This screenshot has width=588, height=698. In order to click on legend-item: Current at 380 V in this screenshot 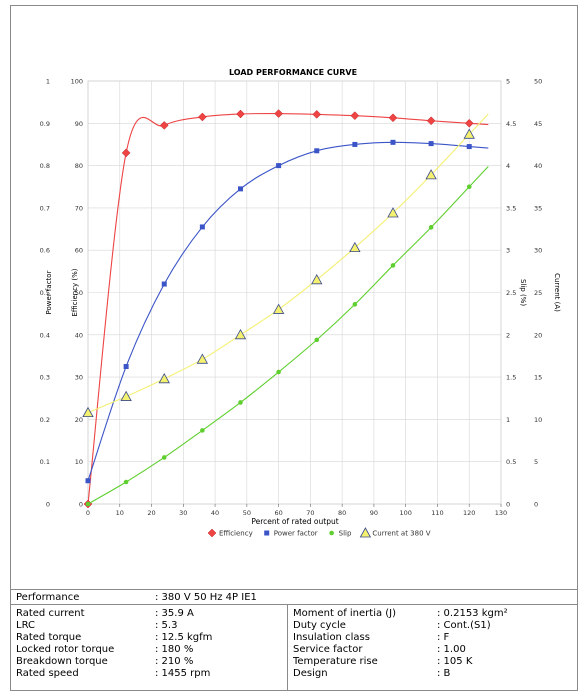, I will do `click(395, 532)`.